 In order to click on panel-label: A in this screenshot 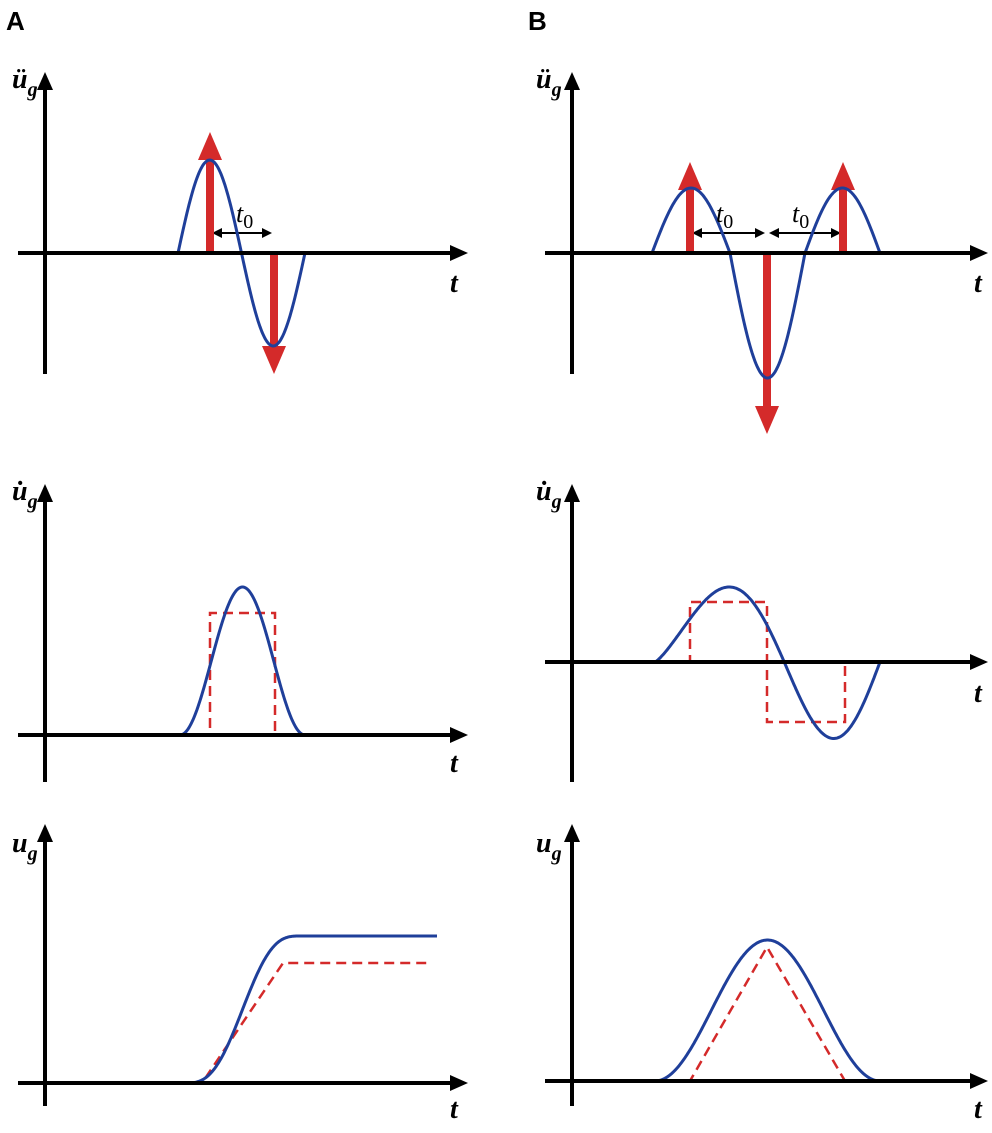, I will do `click(15, 21)`.